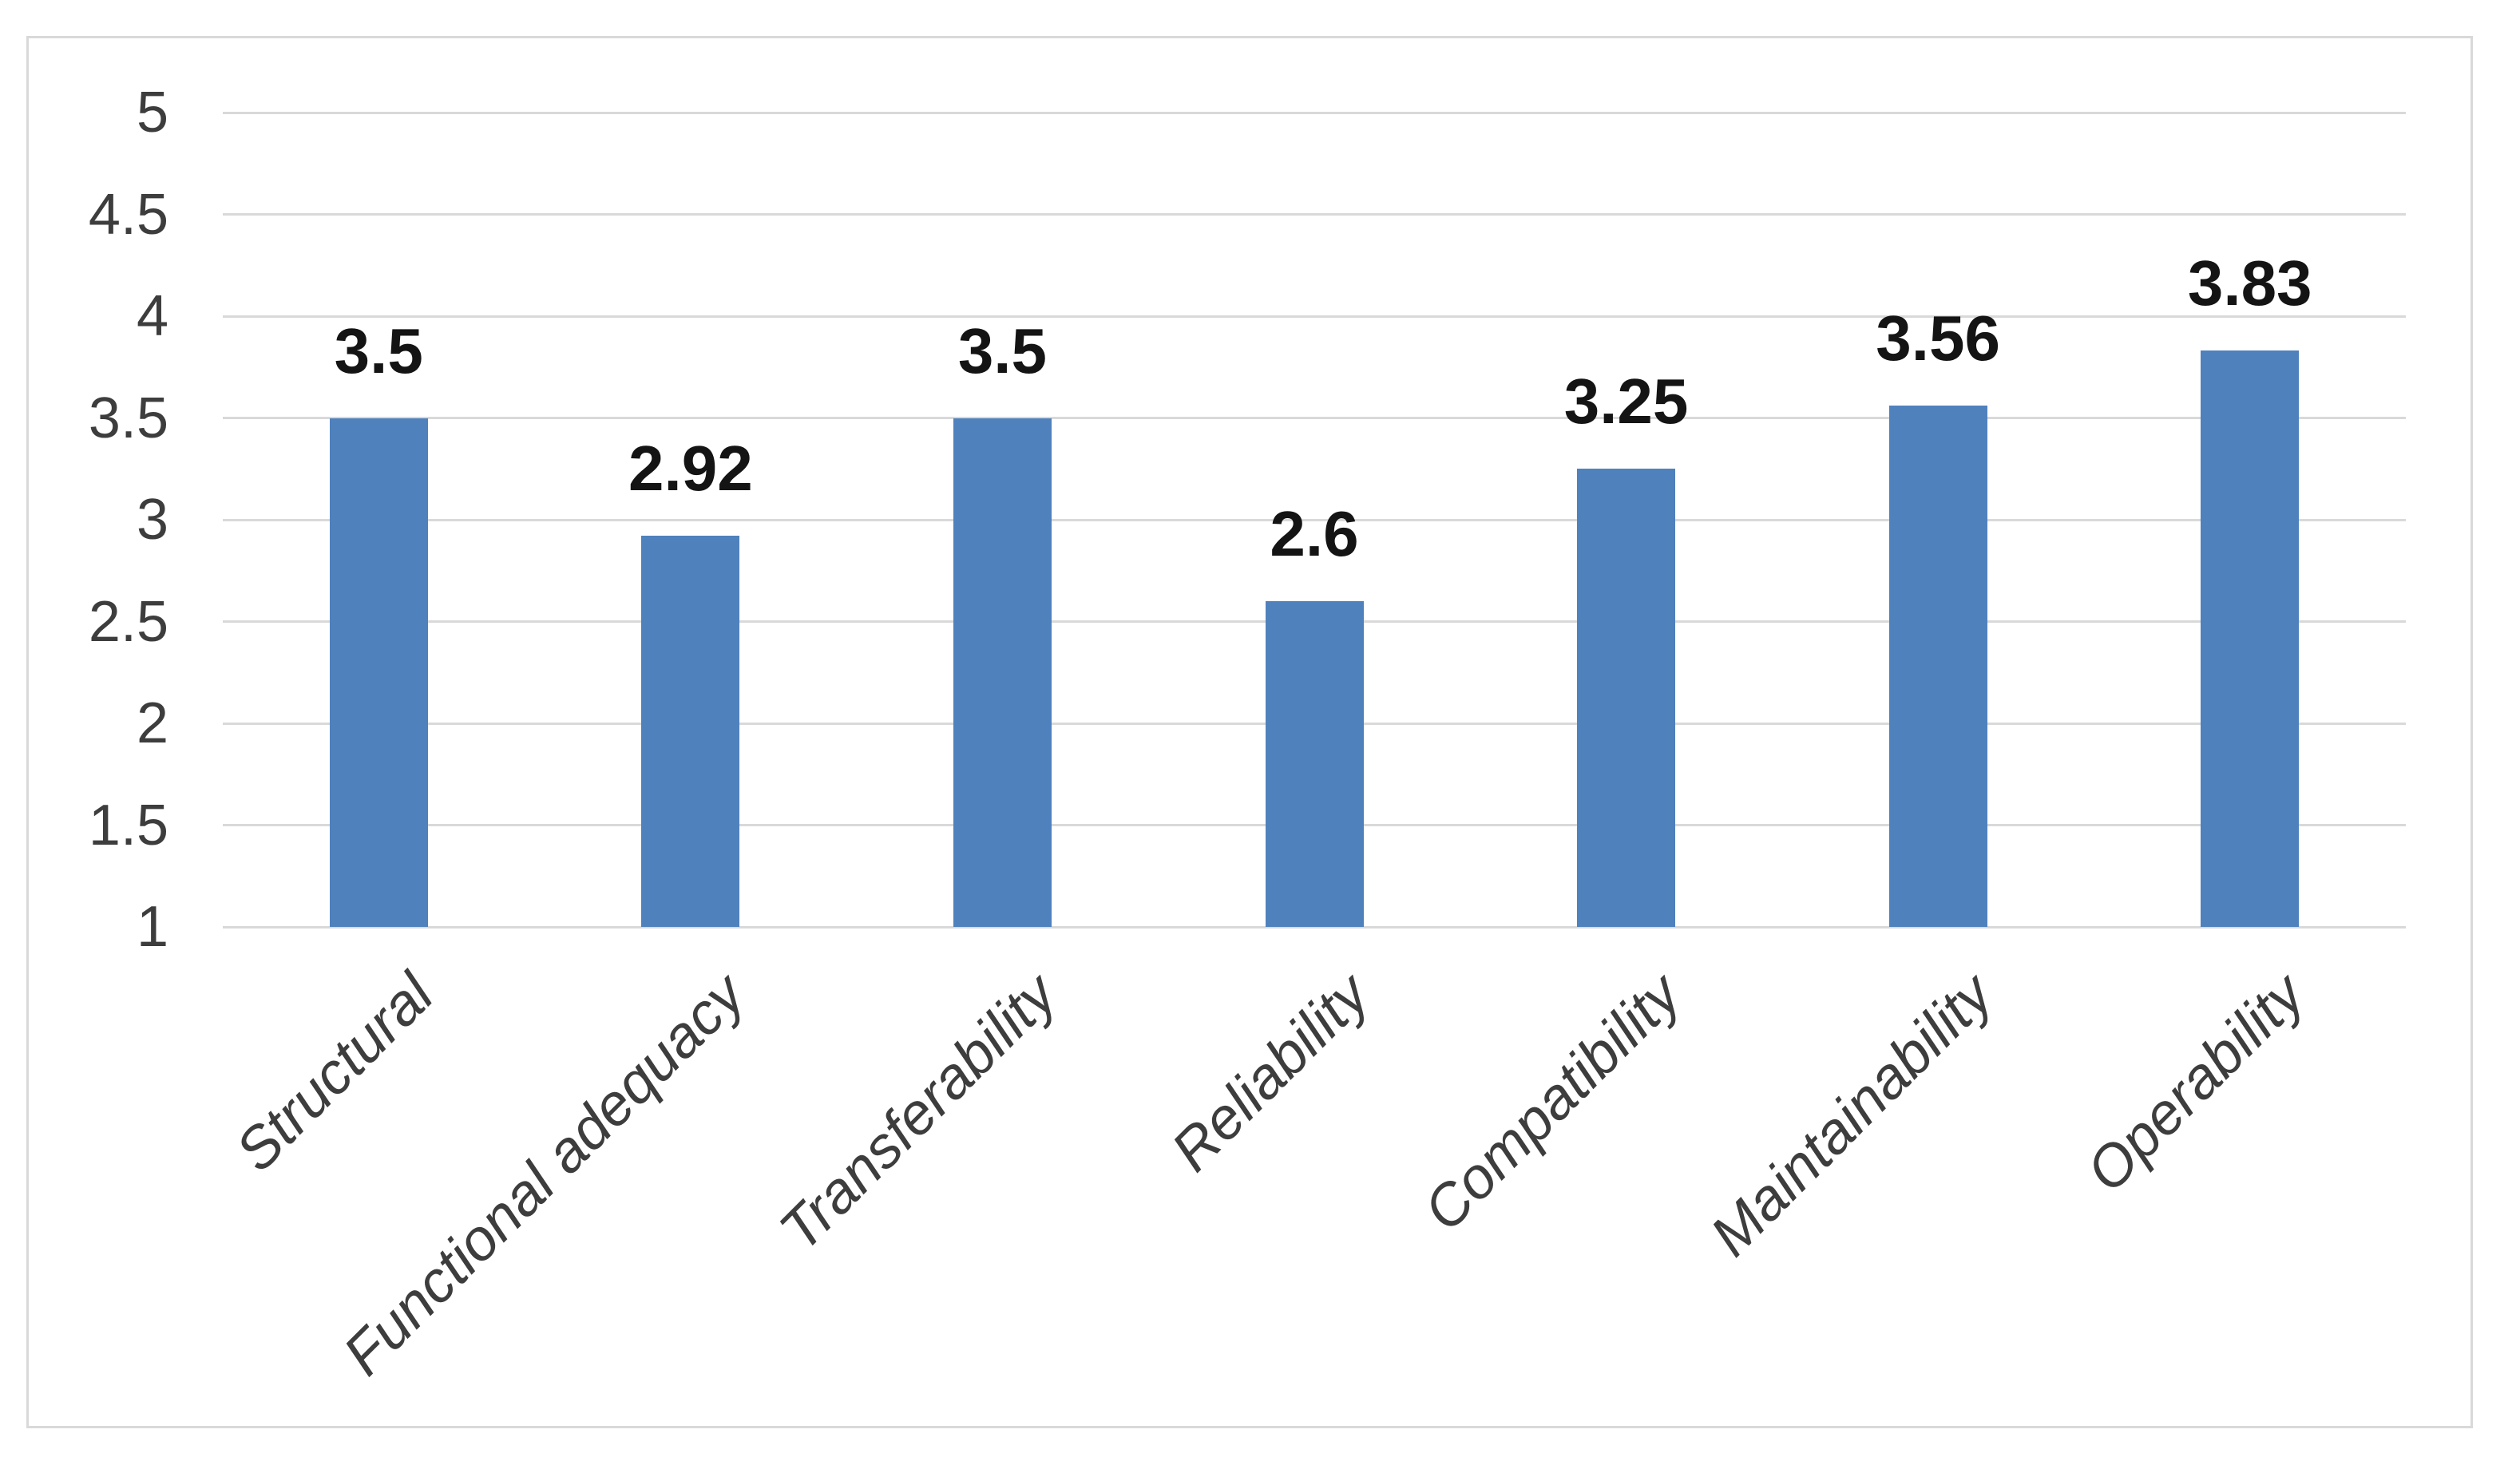  I want to click on y-tick-label: 2.5, so click(128, 621).